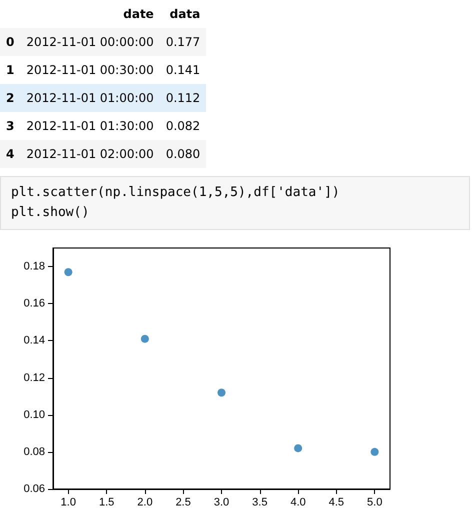 The image size is (472, 508). Describe the element at coordinates (34, 489) in the screenshot. I see `y-tick-label: 0.06` at that location.